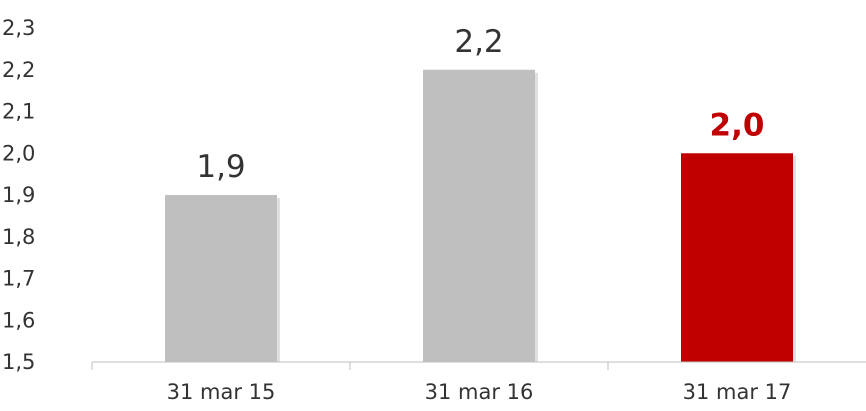 This screenshot has height=411, width=866. Describe the element at coordinates (478, 42) in the screenshot. I see `bar-value-label: 2,2` at that location.